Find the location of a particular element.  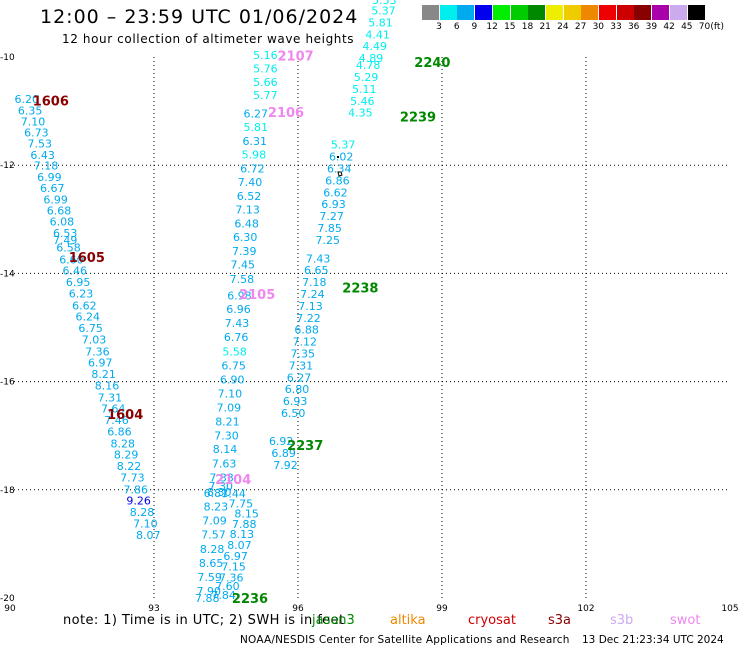

pass-time-label: 2105 is located at coordinates (257, 295).